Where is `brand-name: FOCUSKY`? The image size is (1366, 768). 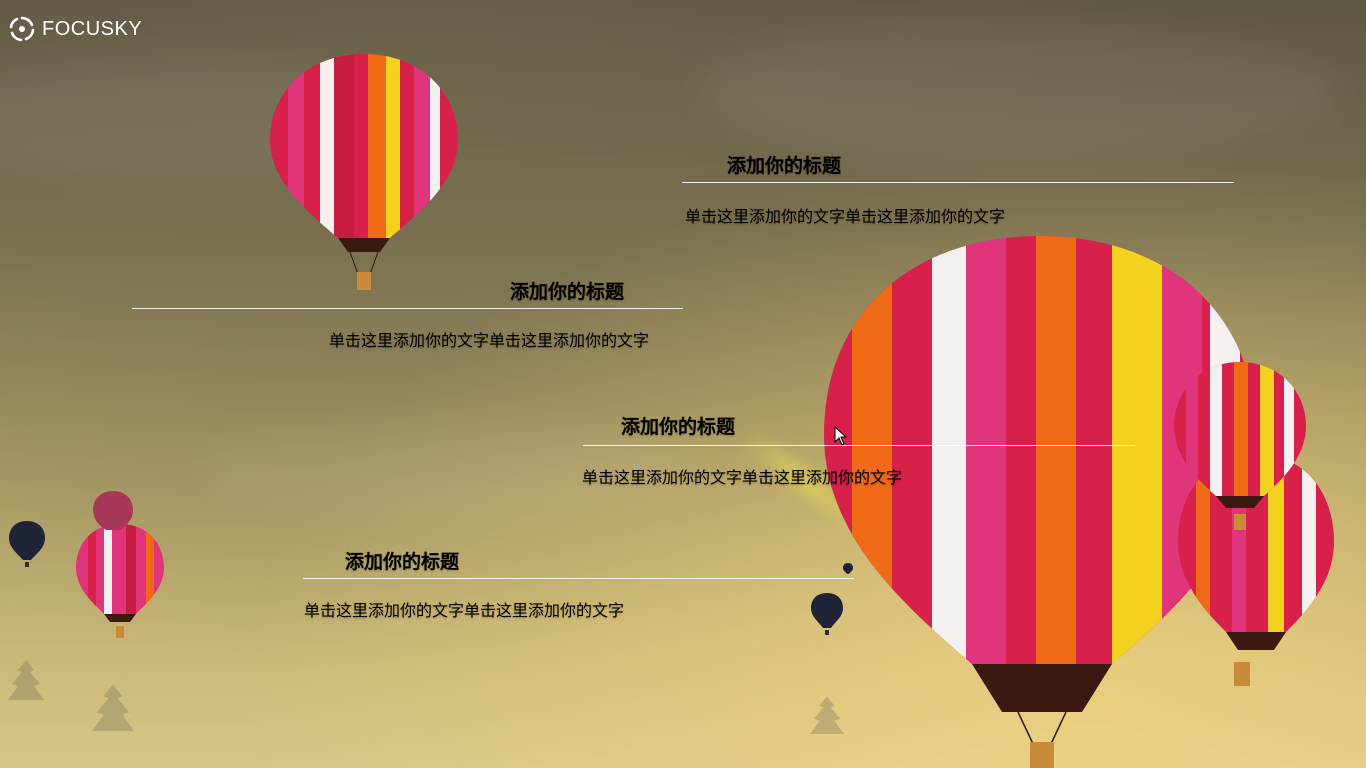
brand-name: FOCUSKY is located at coordinates (92, 28).